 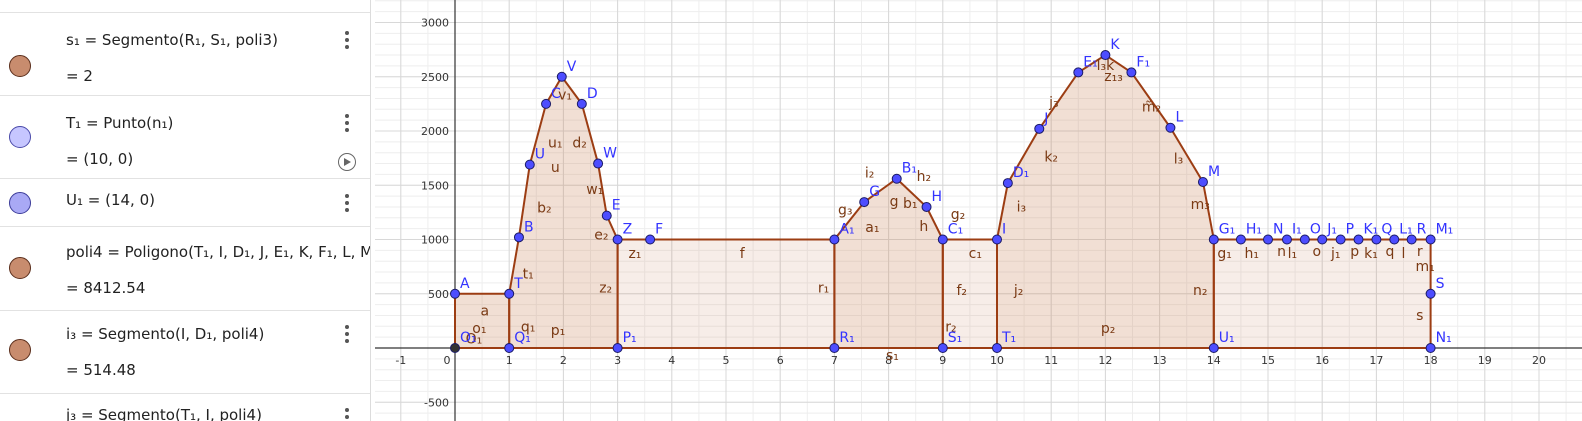 I want to click on algebra-row-s1: s₁ = Segmento(R₁, S₁, poli3) = 2, so click(x=185, y=54).